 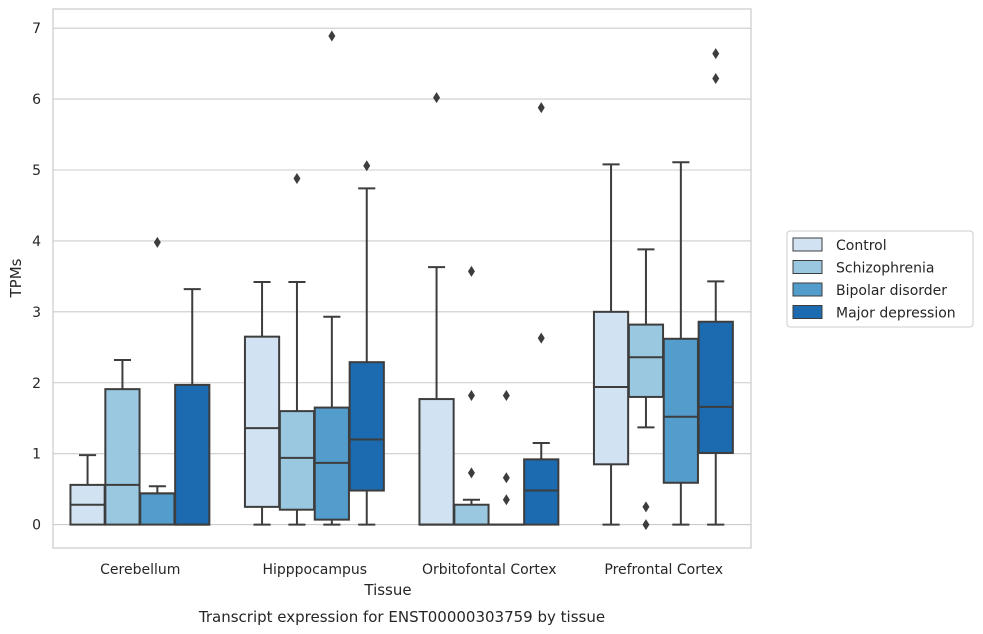 What do you see at coordinates (896, 314) in the screenshot?
I see `legend-label: Major depression` at bounding box center [896, 314].